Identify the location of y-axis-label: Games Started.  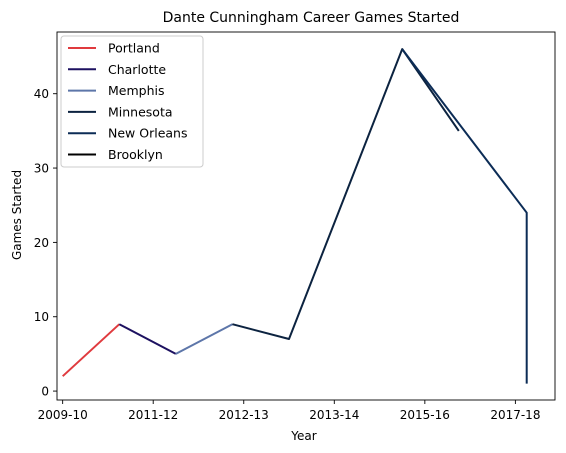
(17, 215).